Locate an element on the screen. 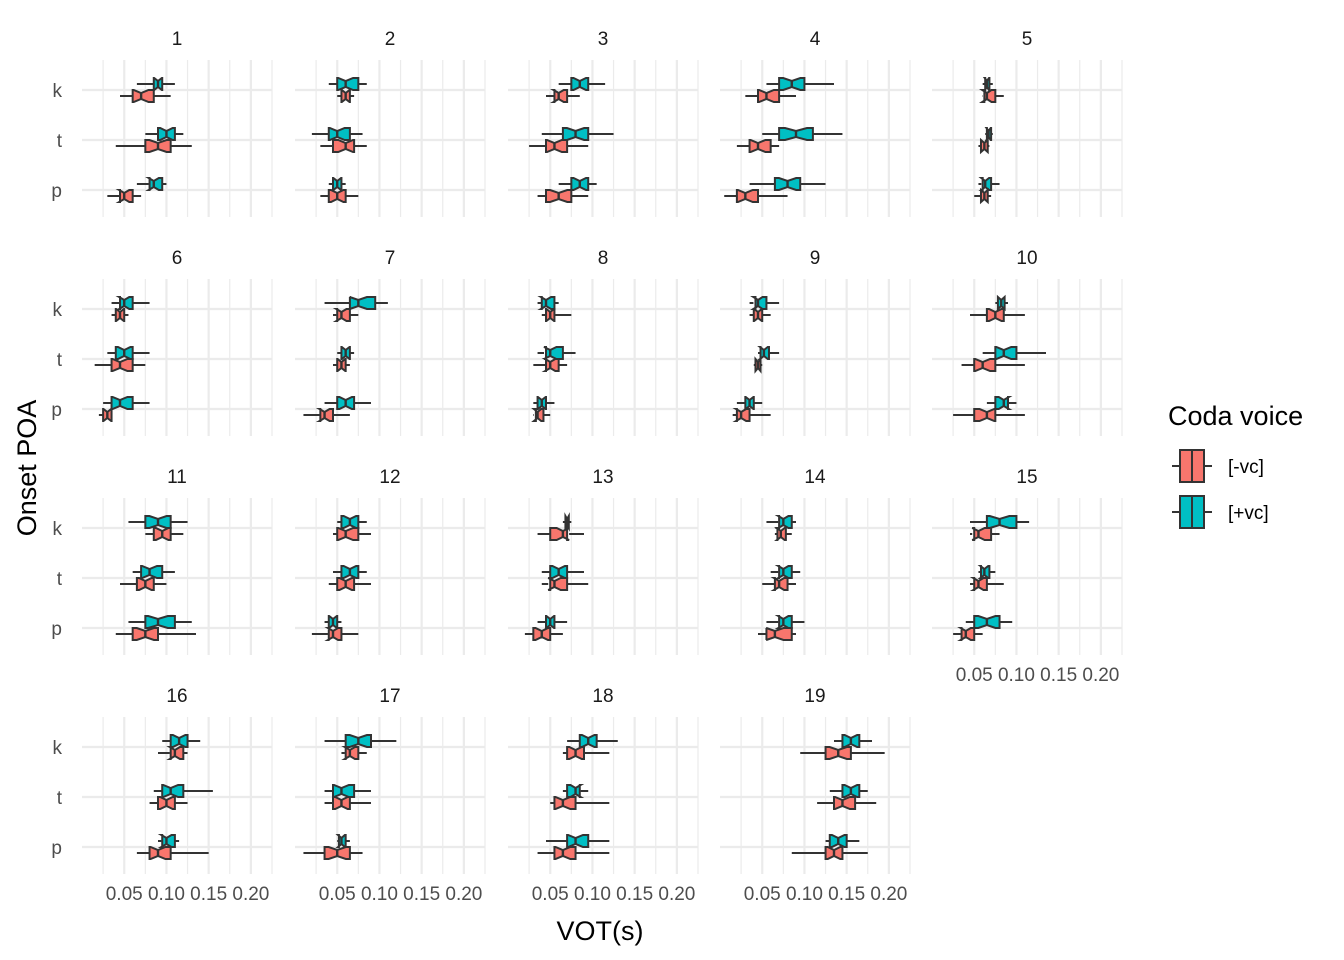 This screenshot has height=960, width=1344. x-tick-label: 0.15 is located at coordinates (846, 894).